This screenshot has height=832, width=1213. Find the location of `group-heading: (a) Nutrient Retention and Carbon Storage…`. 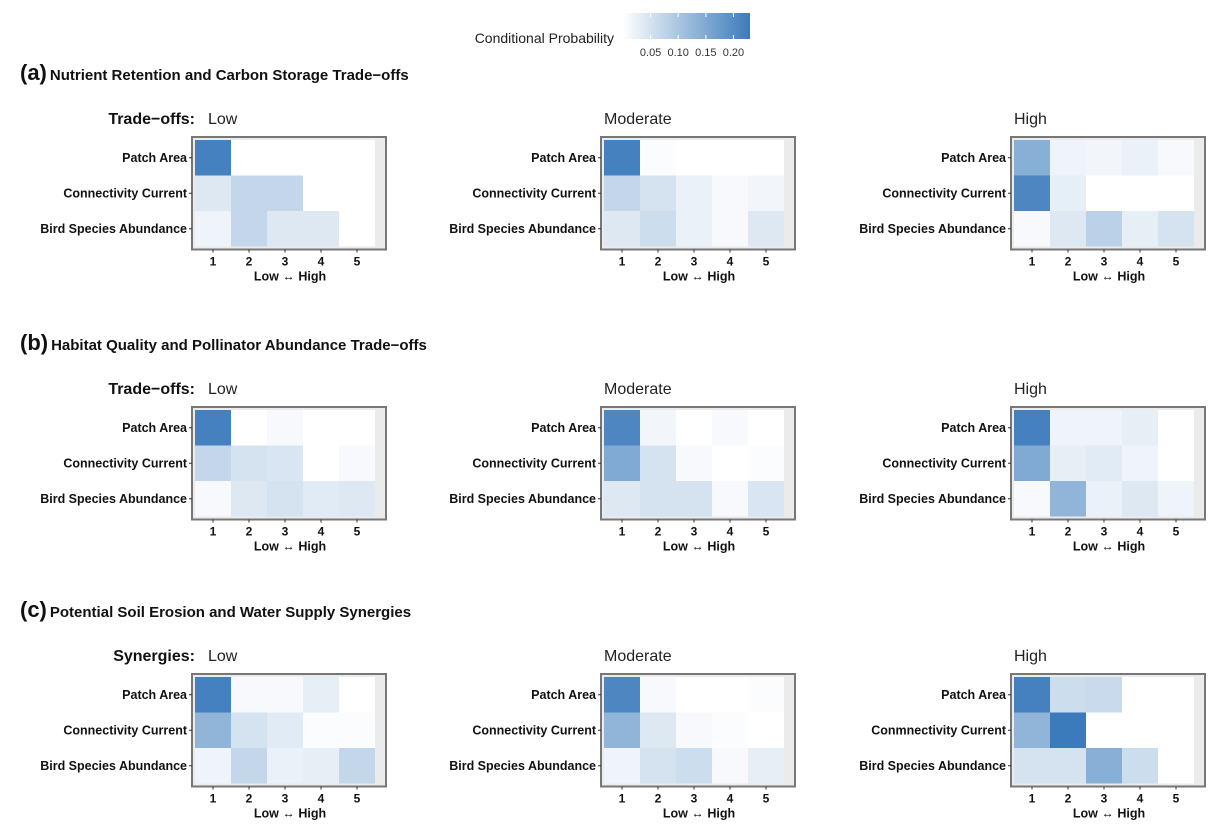

group-heading: (a) Nutrient Retention and Carbon Storage… is located at coordinates (214, 72).